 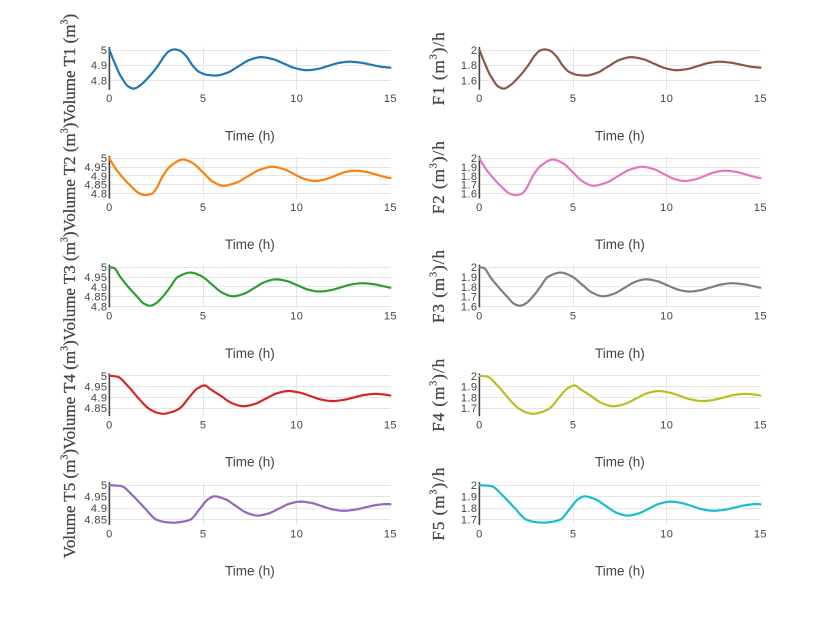 What do you see at coordinates (439, 286) in the screenshot?
I see `svg-text: F3 (m3)/h` at bounding box center [439, 286].